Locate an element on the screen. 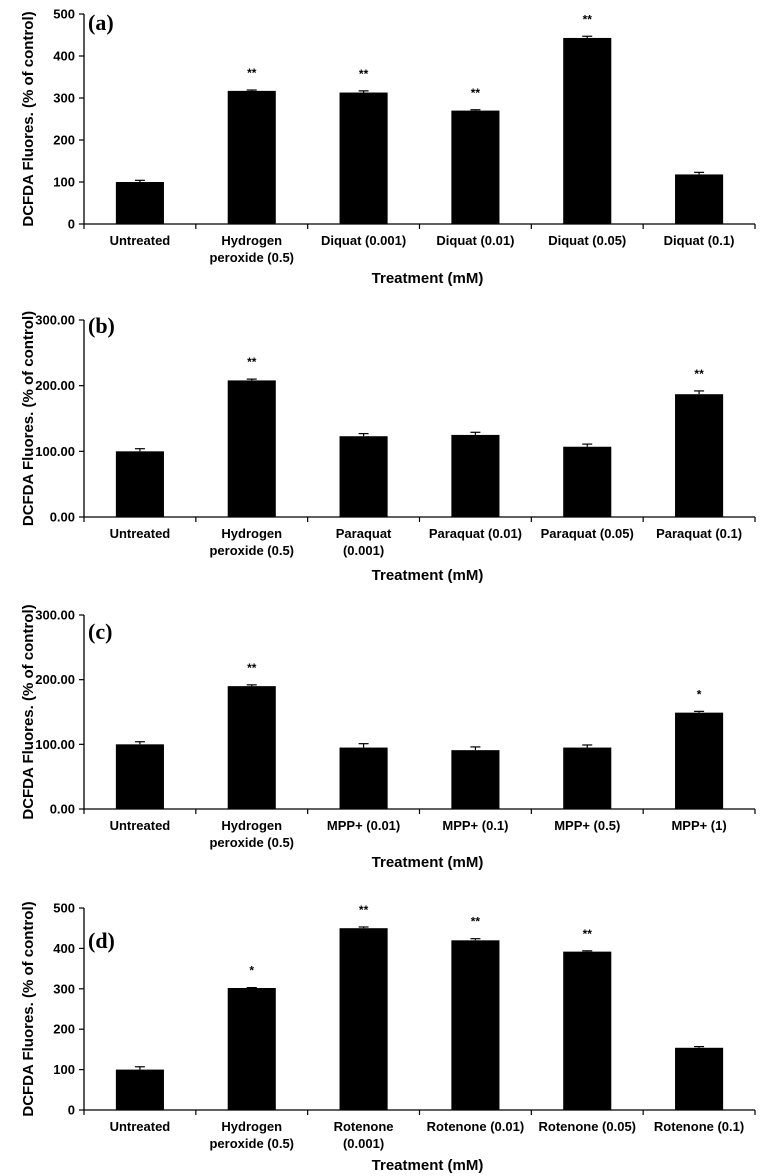 This screenshot has width=767, height=1176. panel-label: (d) is located at coordinates (101, 940).